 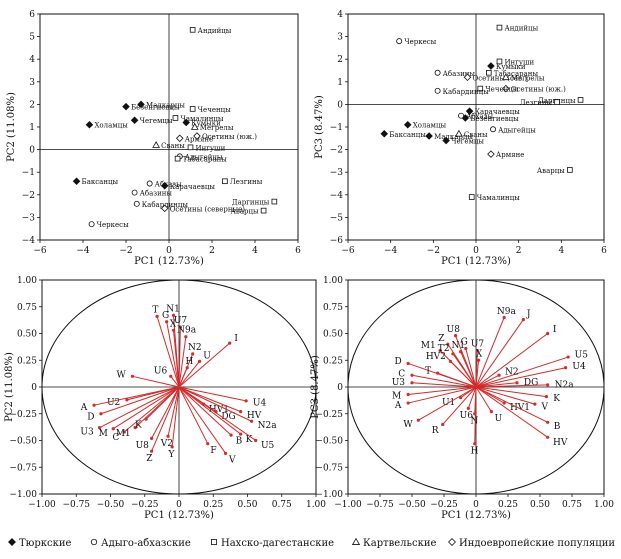 I want to click on point-label: Осетины (юж.), so click(x=538, y=90).